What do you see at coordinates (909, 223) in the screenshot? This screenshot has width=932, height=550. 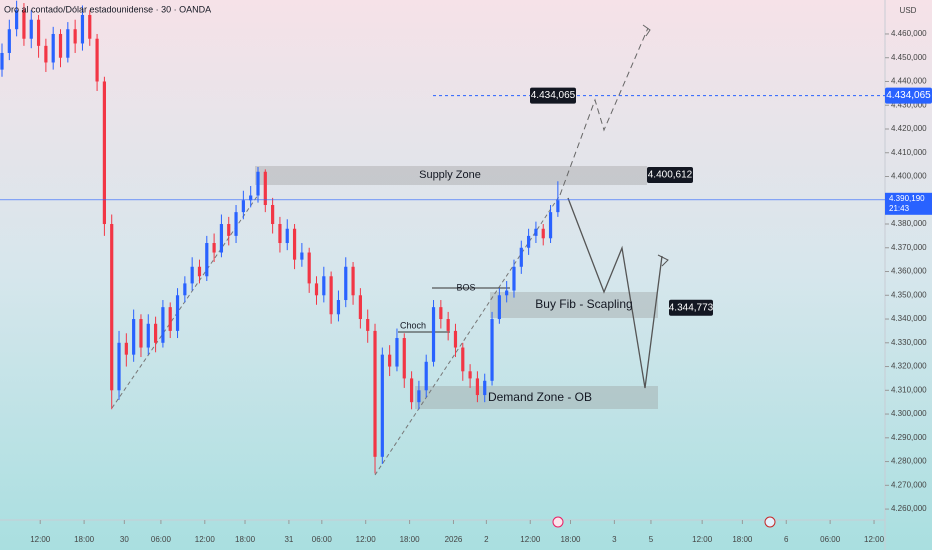 I see `y-tick-label: 4.380,000` at bounding box center [909, 223].